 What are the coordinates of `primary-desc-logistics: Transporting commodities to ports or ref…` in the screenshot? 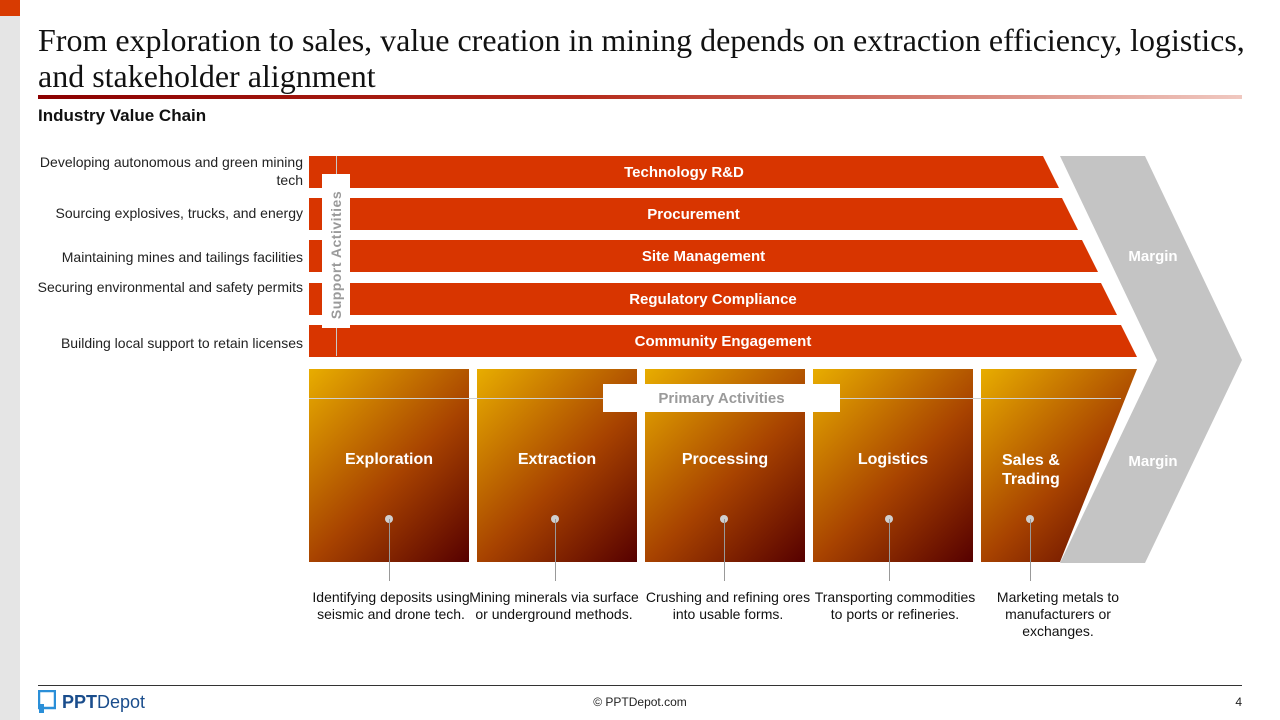 It's located at (895, 605).